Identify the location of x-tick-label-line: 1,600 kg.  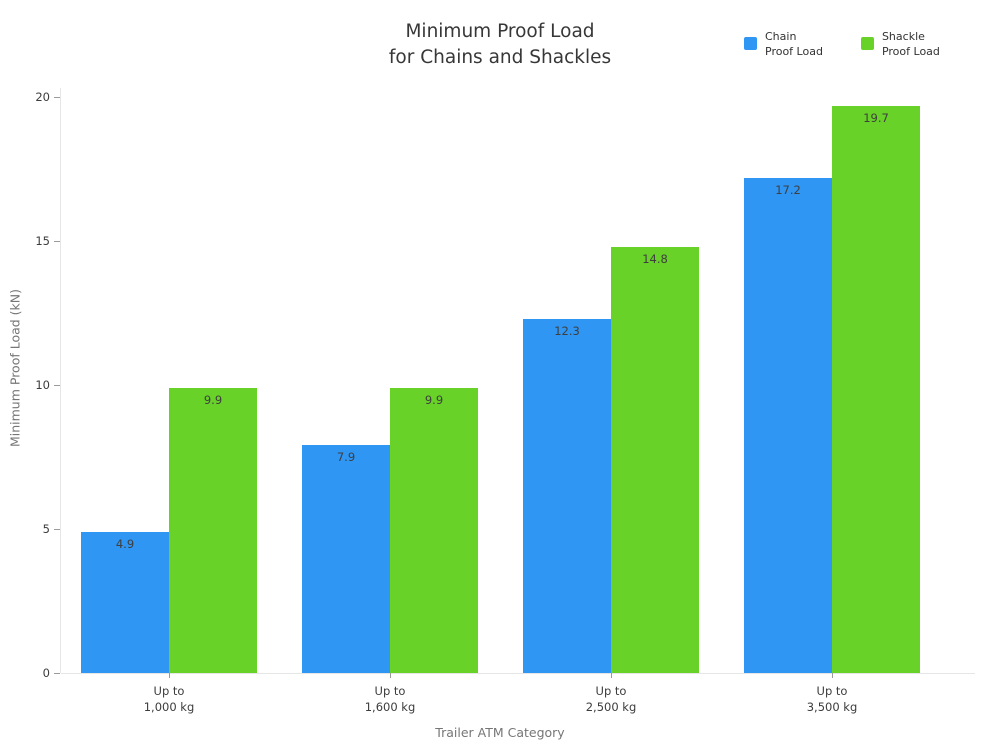
(390, 707).